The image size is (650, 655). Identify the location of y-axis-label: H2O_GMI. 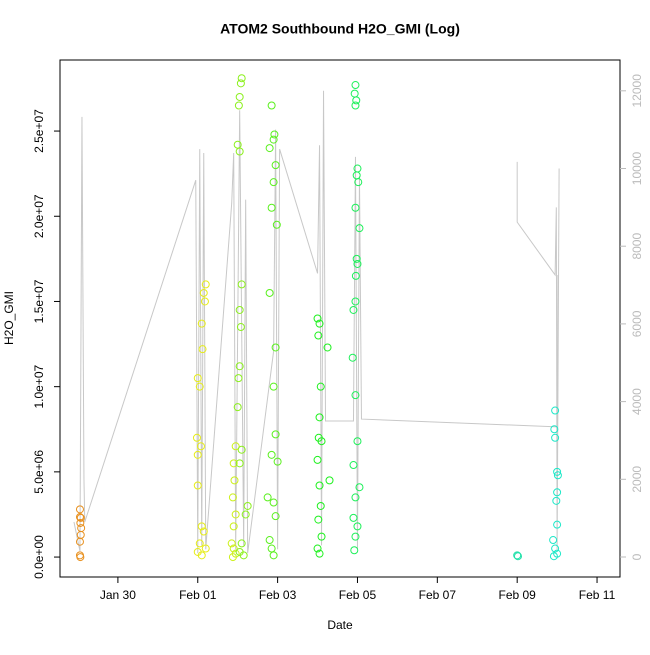
(9, 318).